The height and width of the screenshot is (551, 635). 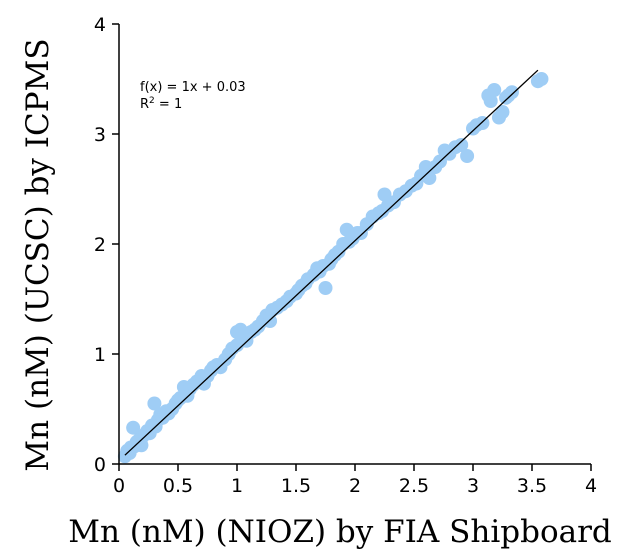 What do you see at coordinates (152, 101) in the screenshot?
I see `r-squared-superscript: 2` at bounding box center [152, 101].